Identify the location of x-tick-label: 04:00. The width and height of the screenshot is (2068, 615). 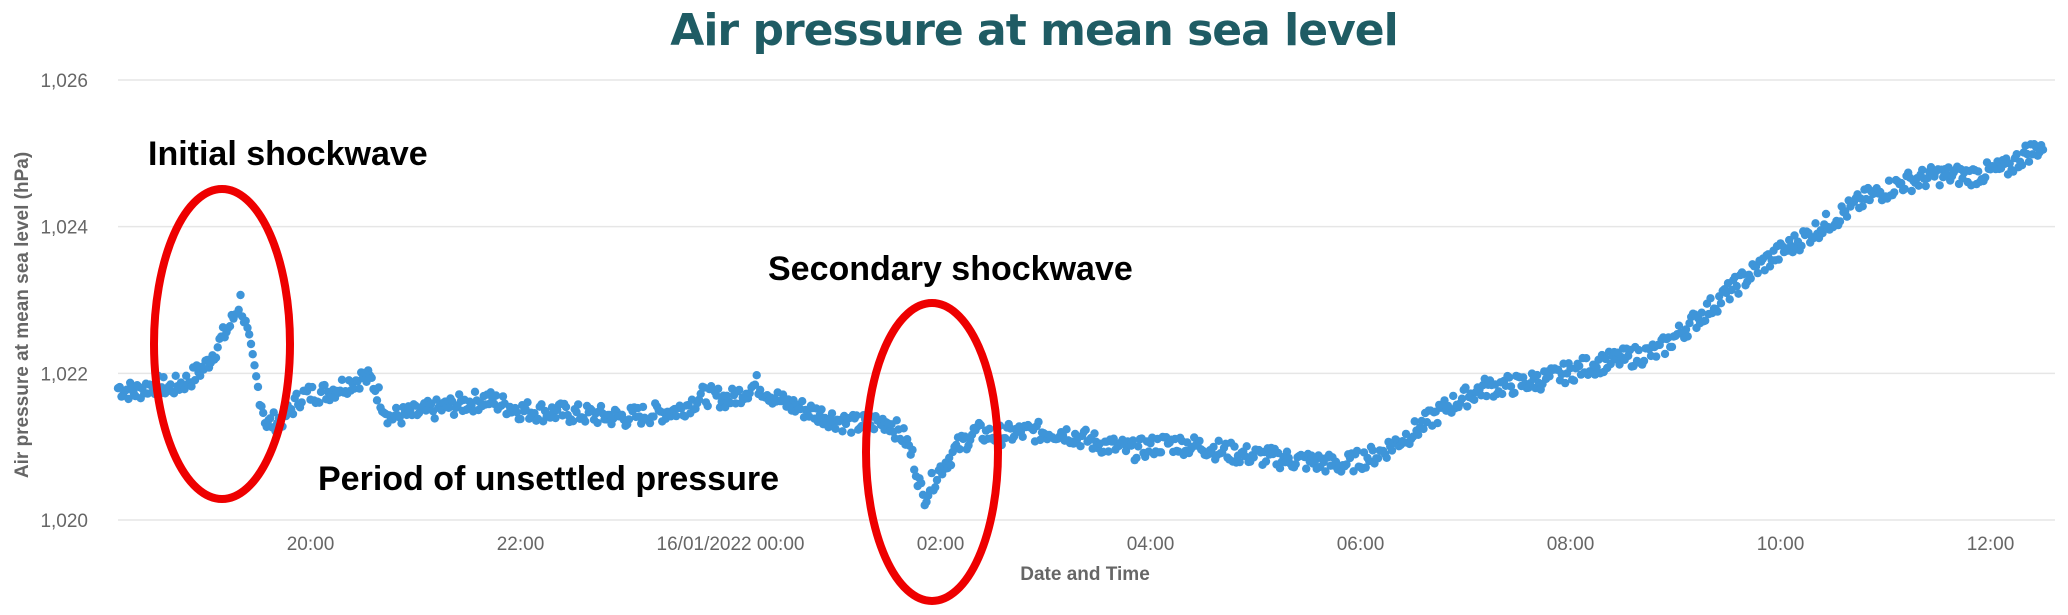
(1151, 544).